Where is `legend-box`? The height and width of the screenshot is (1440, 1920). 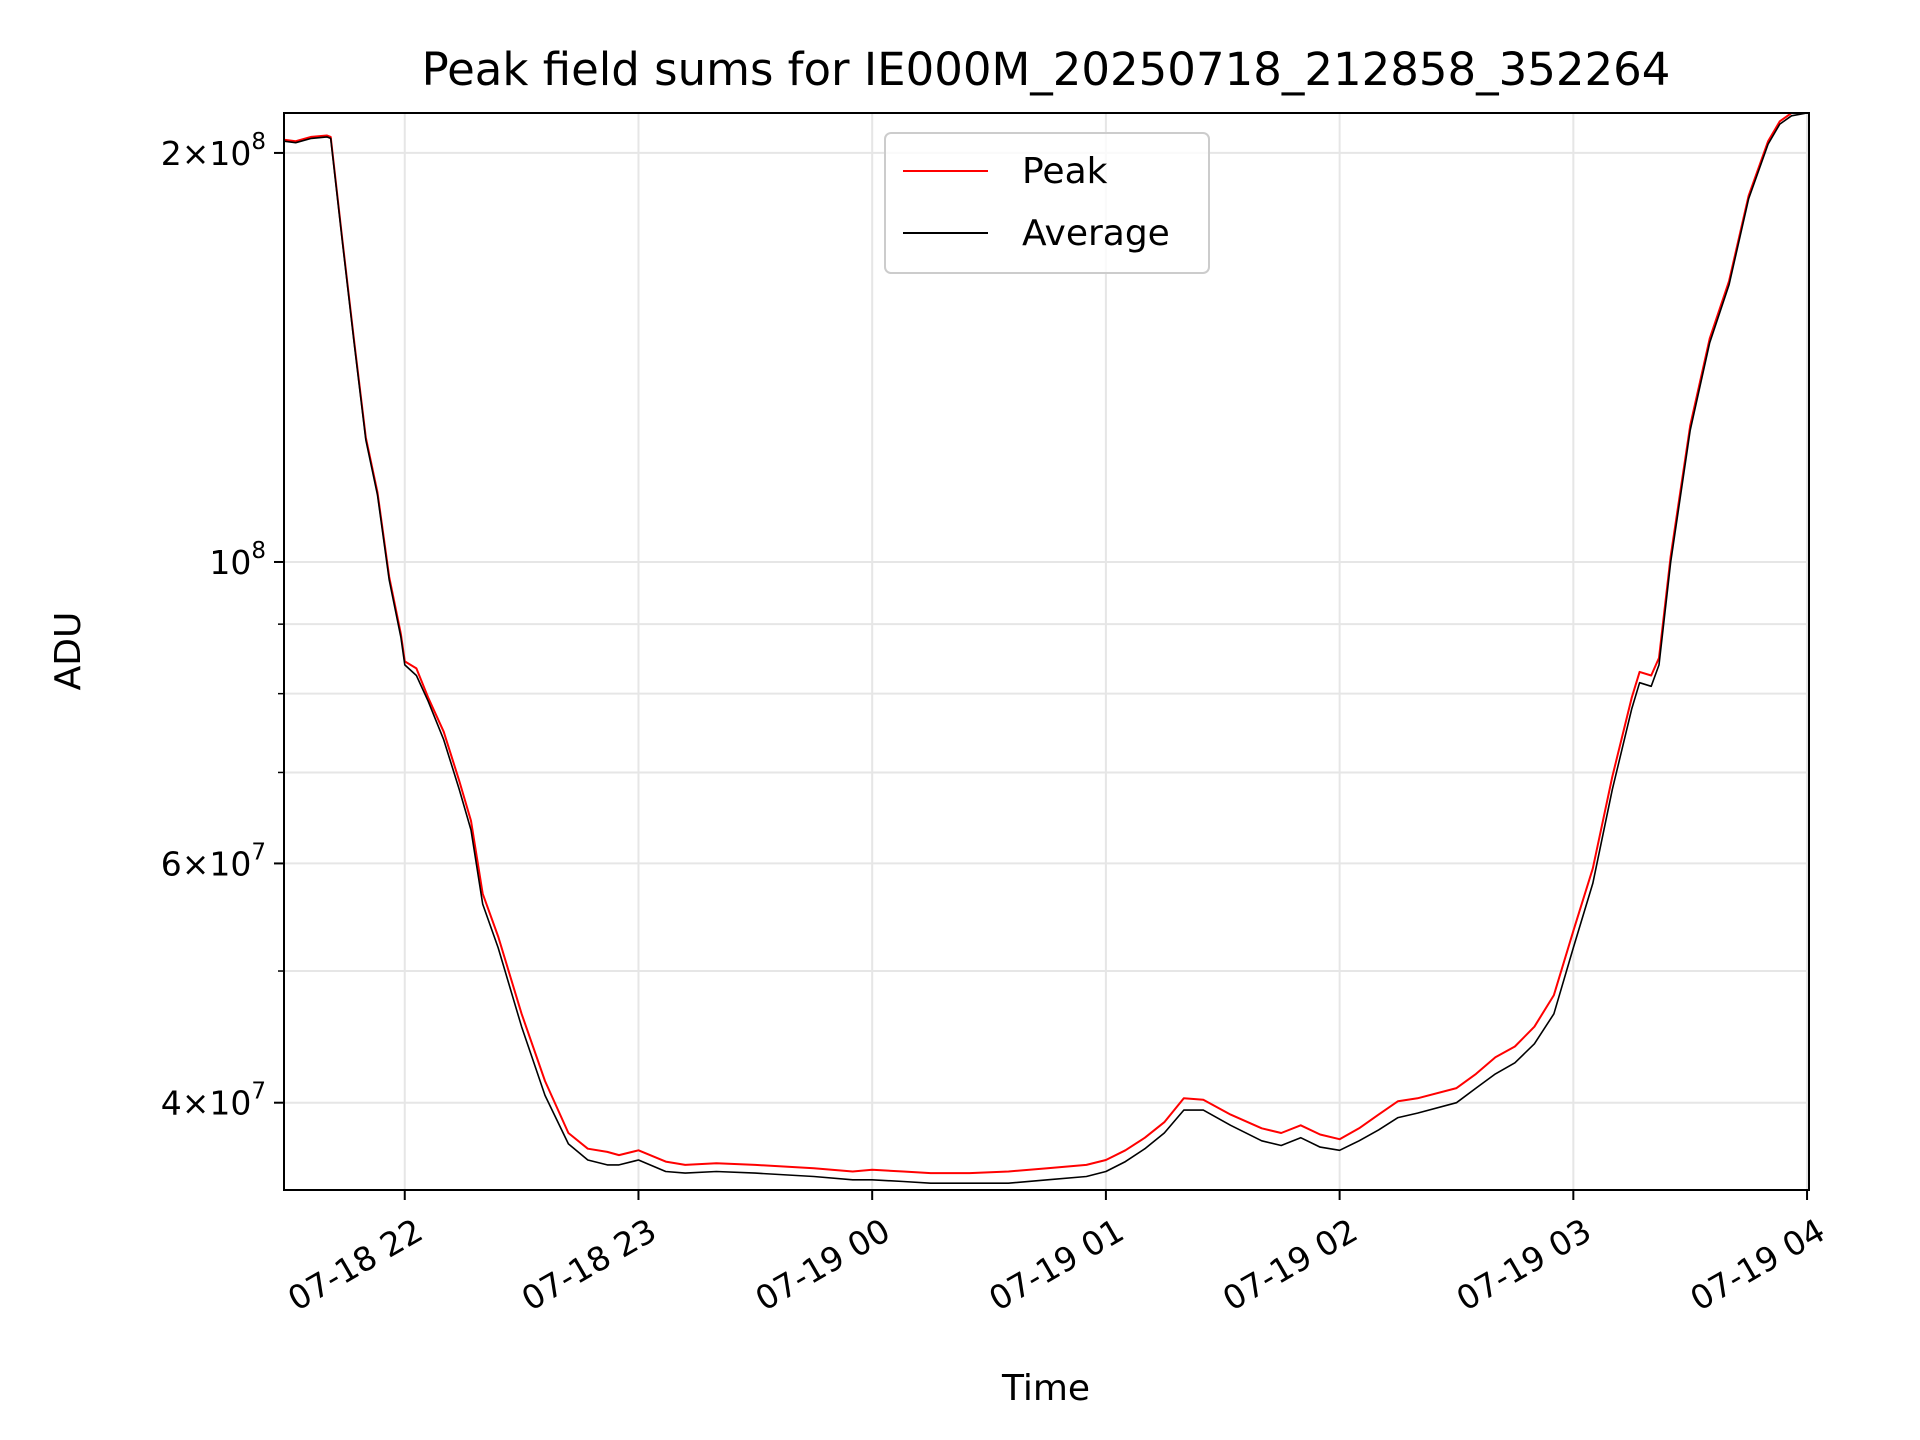
legend-box is located at coordinates (1047, 203).